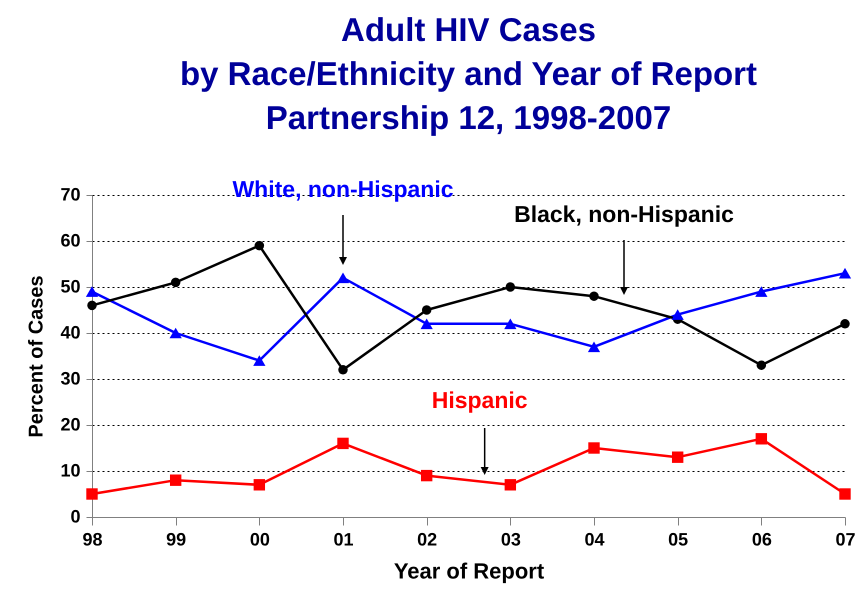 This screenshot has height=616, width=857. What do you see at coordinates (510, 540) in the screenshot?
I see `x-tick-label: 03` at bounding box center [510, 540].